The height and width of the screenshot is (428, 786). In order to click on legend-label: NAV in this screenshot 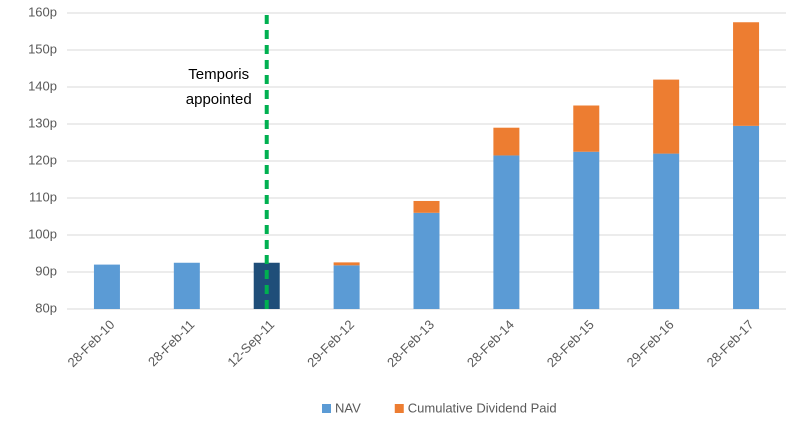, I will do `click(348, 407)`.